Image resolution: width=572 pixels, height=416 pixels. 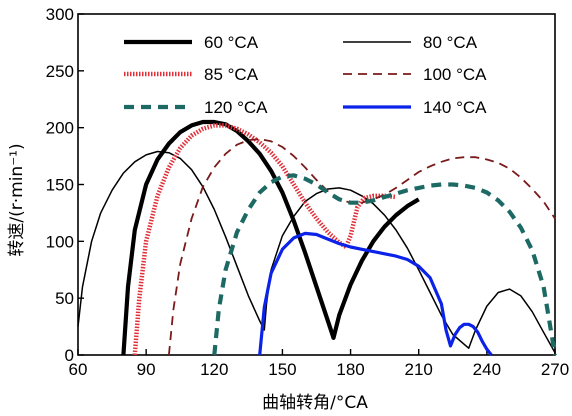 I want to click on legend-label: 60 °CA, so click(x=231, y=42).